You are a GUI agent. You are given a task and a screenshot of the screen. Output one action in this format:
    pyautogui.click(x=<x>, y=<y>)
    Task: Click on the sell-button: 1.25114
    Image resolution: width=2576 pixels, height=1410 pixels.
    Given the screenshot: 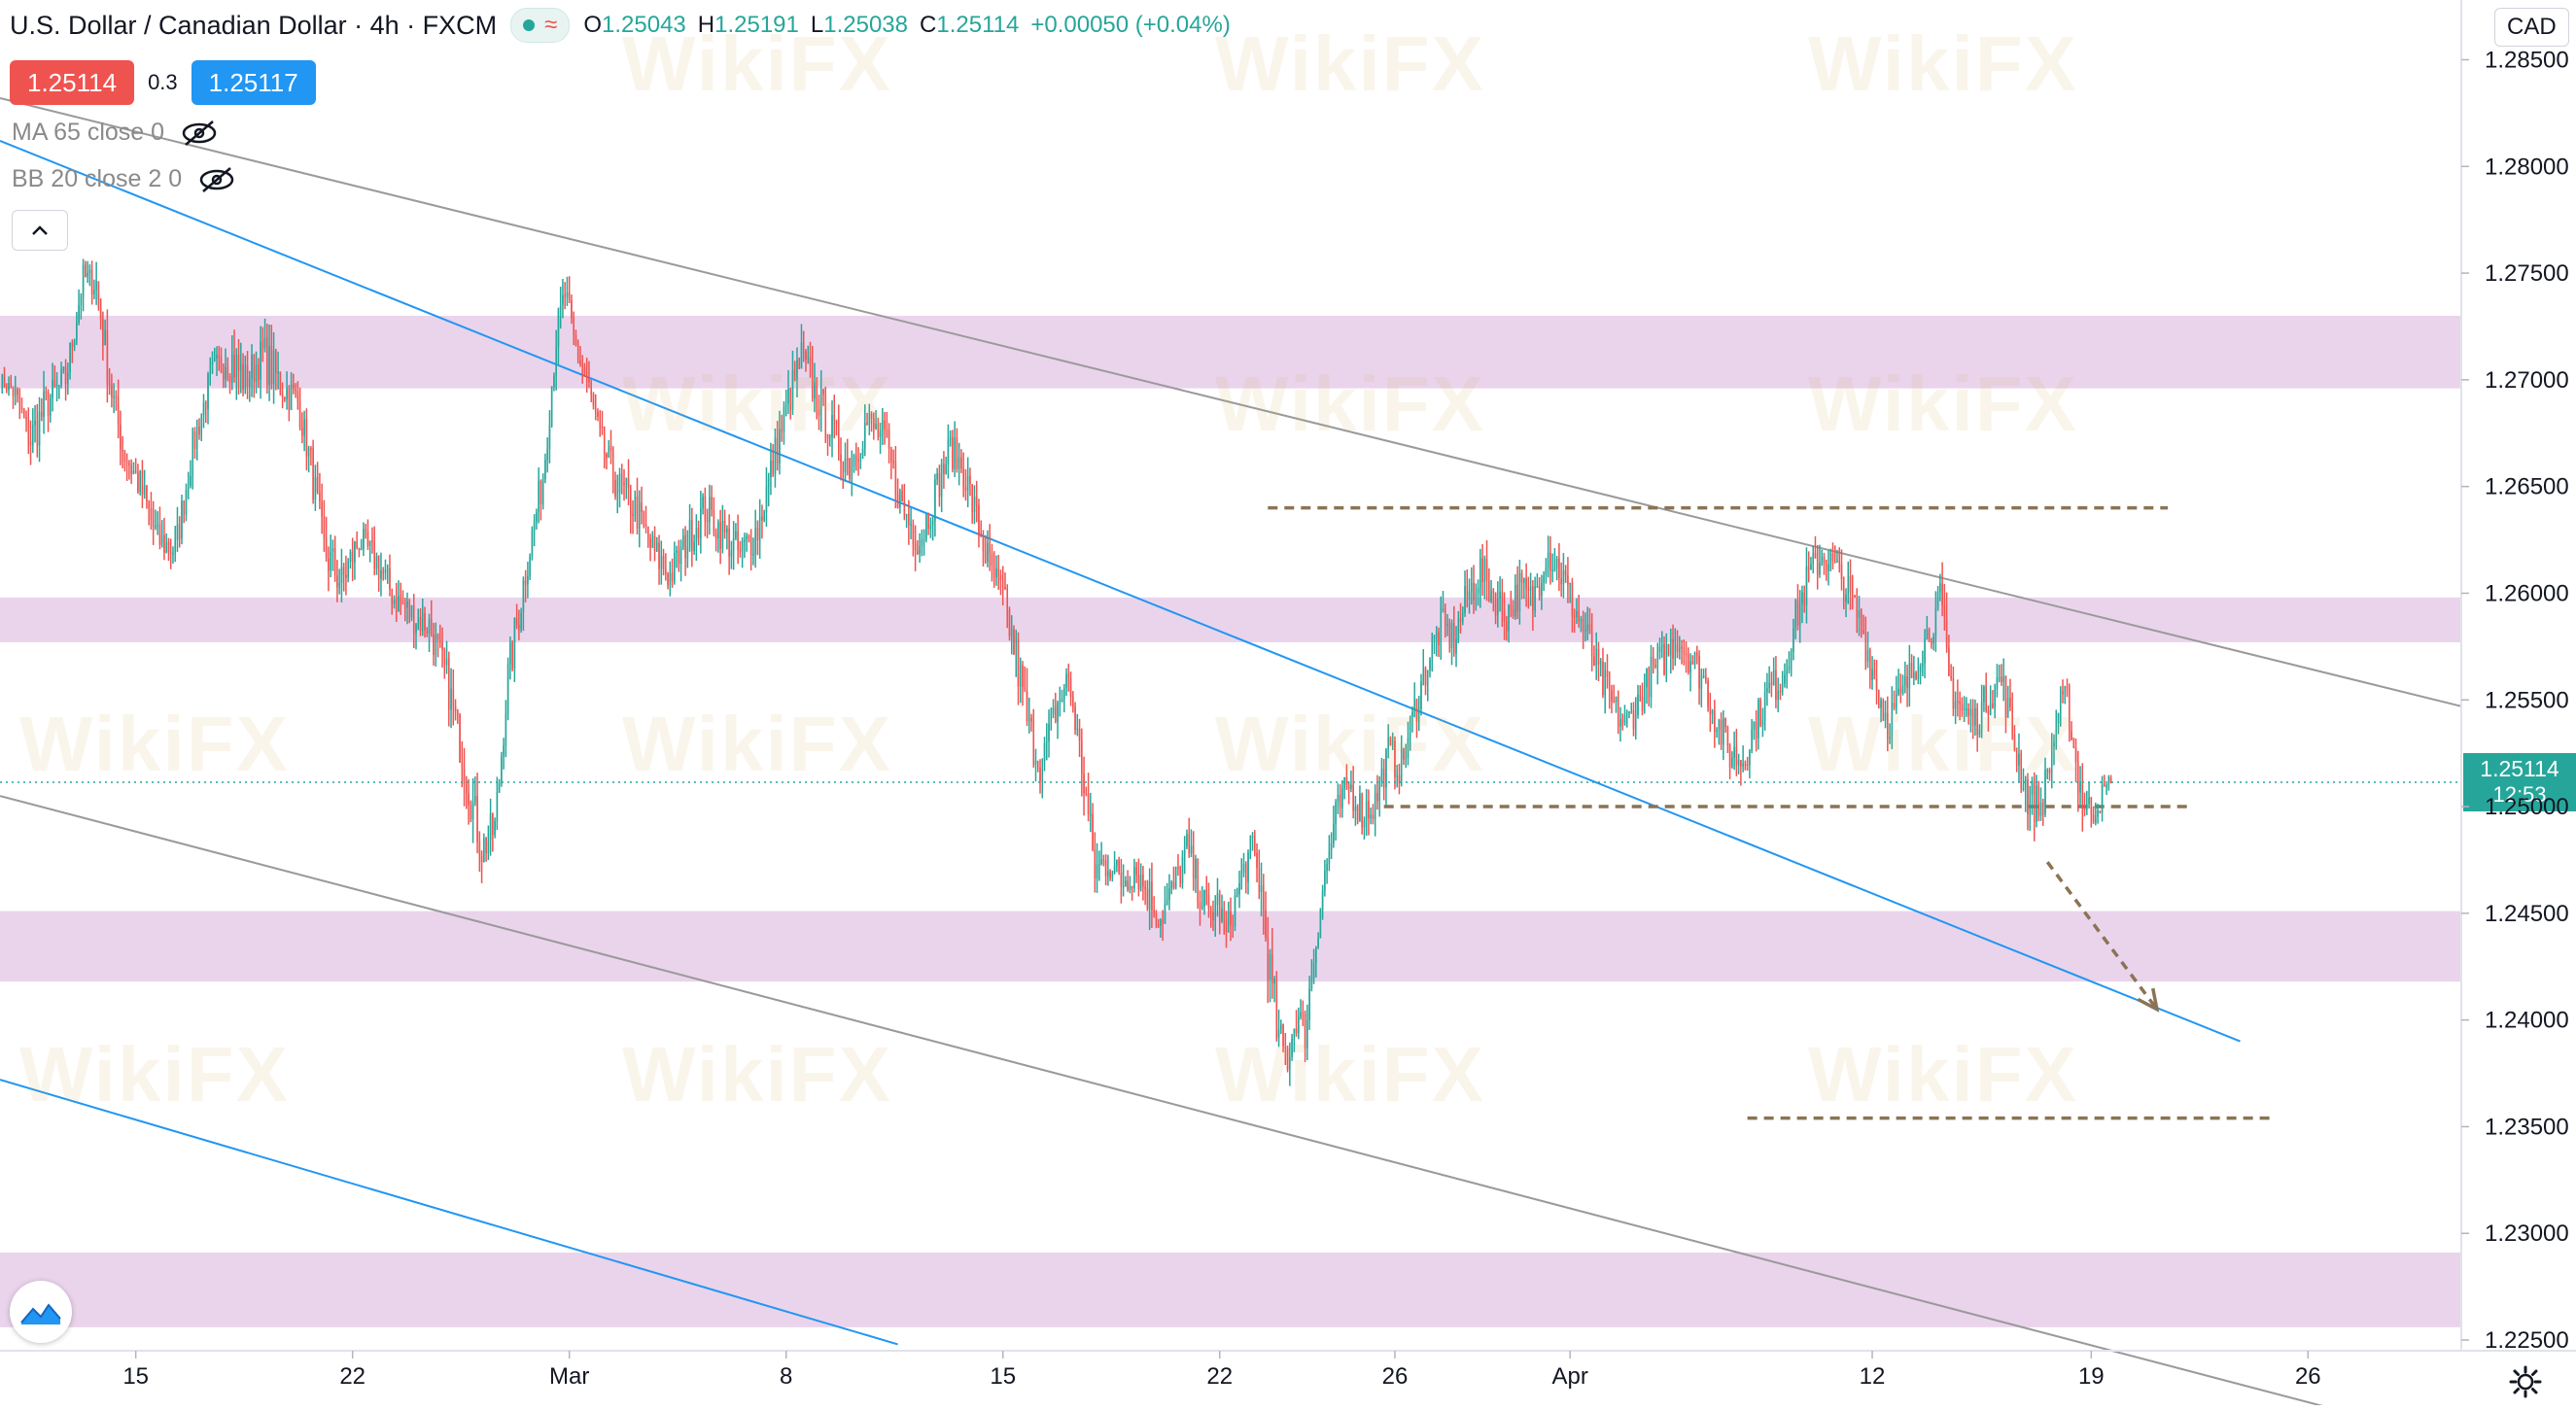 What is the action you would take?
    pyautogui.click(x=72, y=82)
    